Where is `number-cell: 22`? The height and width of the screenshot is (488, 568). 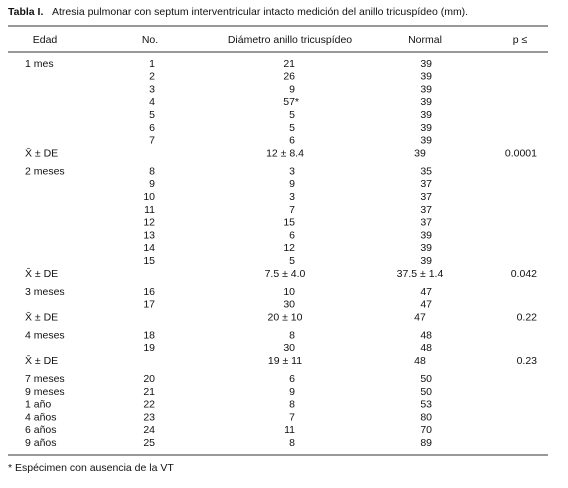
number-cell: 22 is located at coordinates (149, 405).